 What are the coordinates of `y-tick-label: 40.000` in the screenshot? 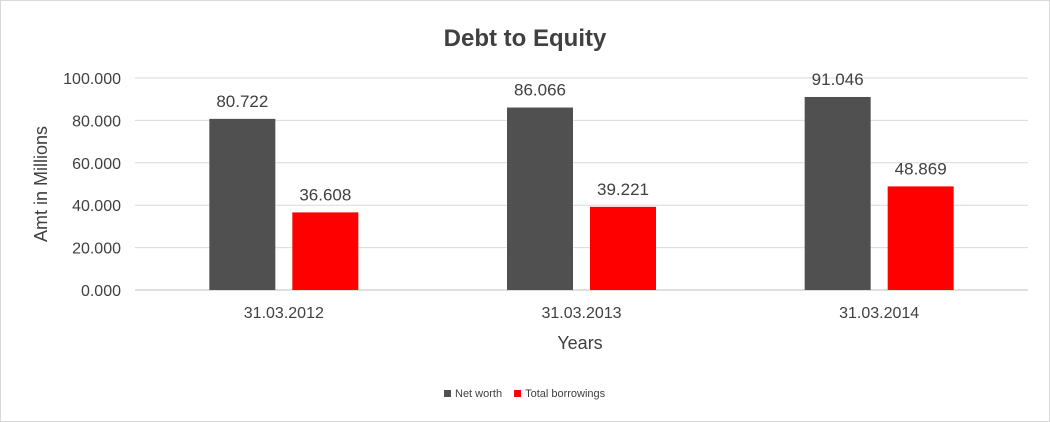 It's located at (96, 206).